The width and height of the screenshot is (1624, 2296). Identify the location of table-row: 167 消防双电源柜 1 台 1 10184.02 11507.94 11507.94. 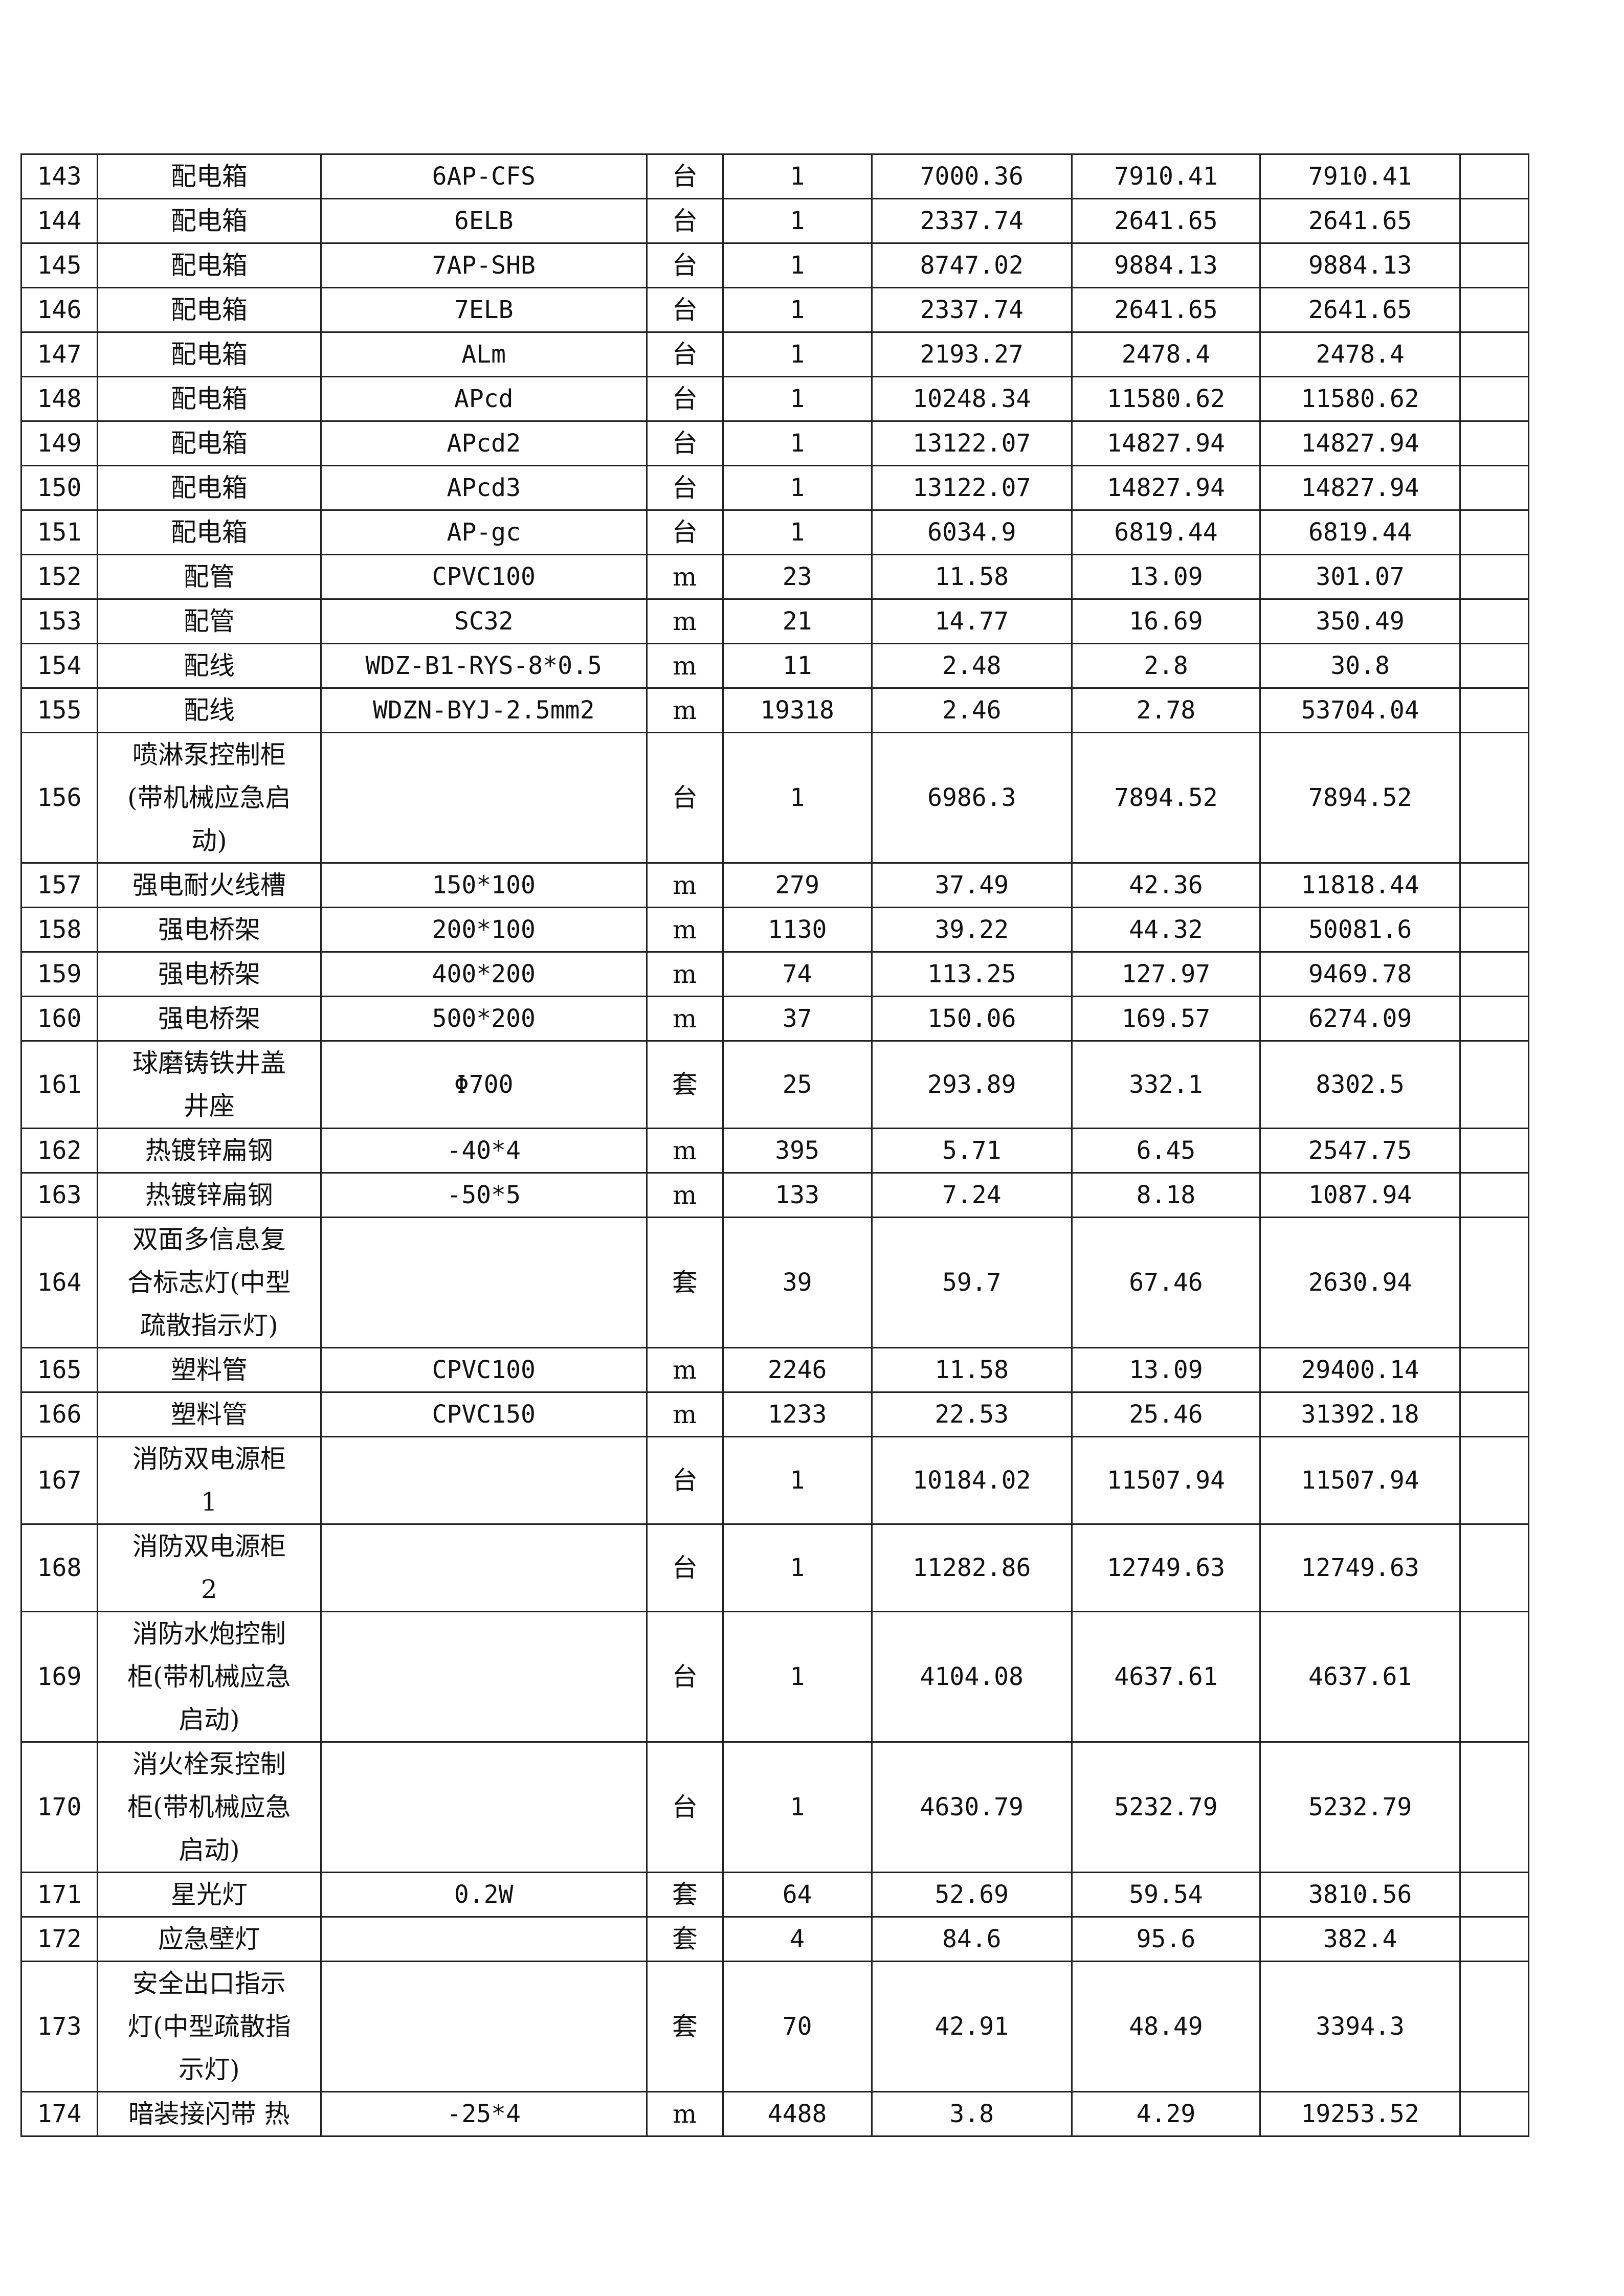
(774, 1481).